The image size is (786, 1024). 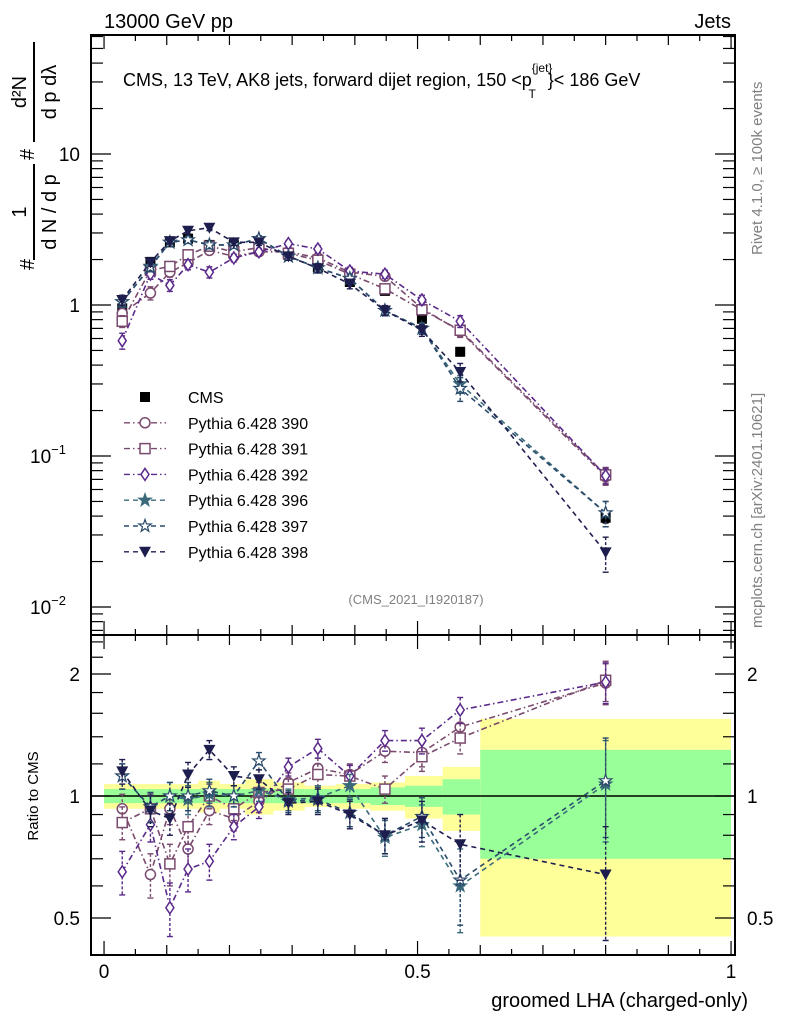 I want to click on ratio-y-tick-label-right: 2, so click(x=752, y=675).